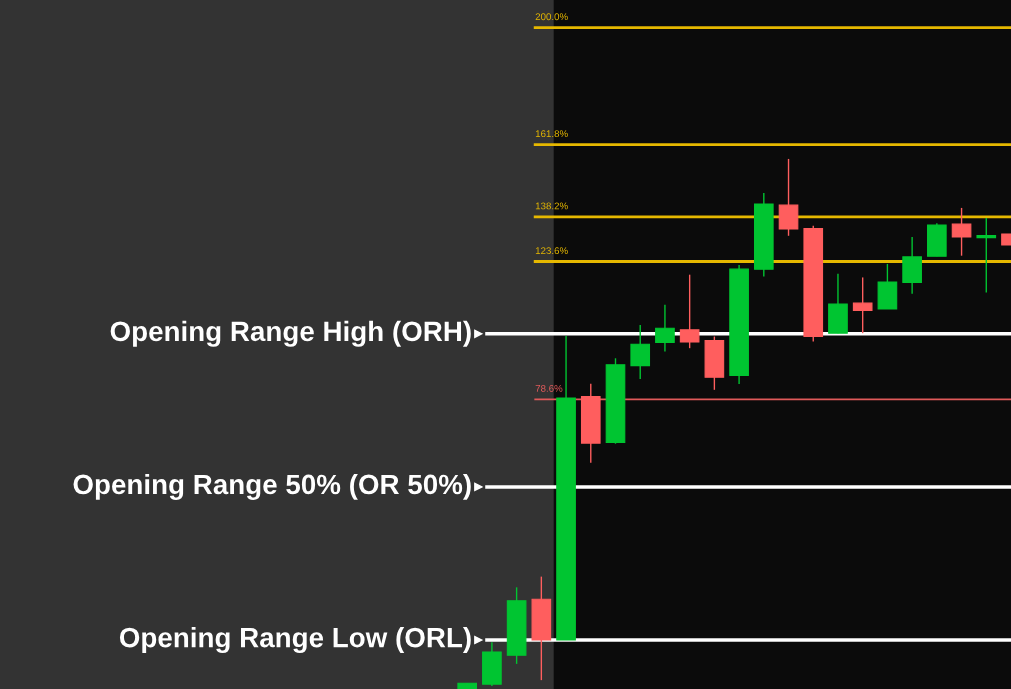 This screenshot has height=689, width=1011. What do you see at coordinates (272, 486) in the screenshot?
I see `ref-line-label: Opening Range 50% (OR 50%)` at bounding box center [272, 486].